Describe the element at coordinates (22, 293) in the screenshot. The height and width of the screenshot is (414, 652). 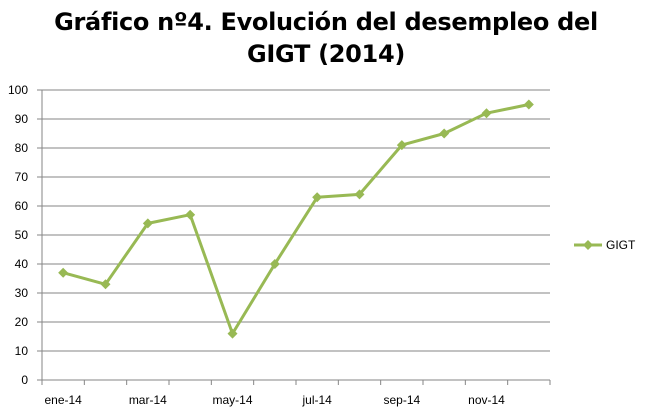
I see `y-tick-label: 30` at that location.